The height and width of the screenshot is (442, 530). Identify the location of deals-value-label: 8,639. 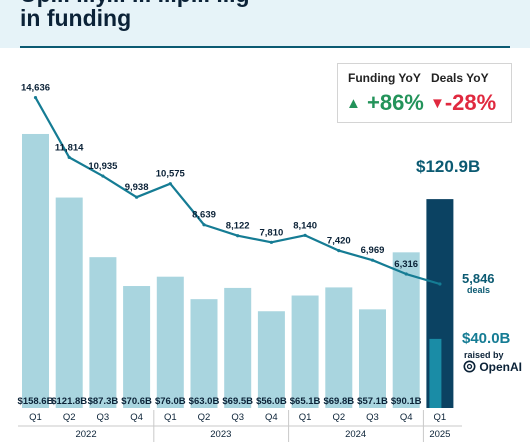
(204, 215).